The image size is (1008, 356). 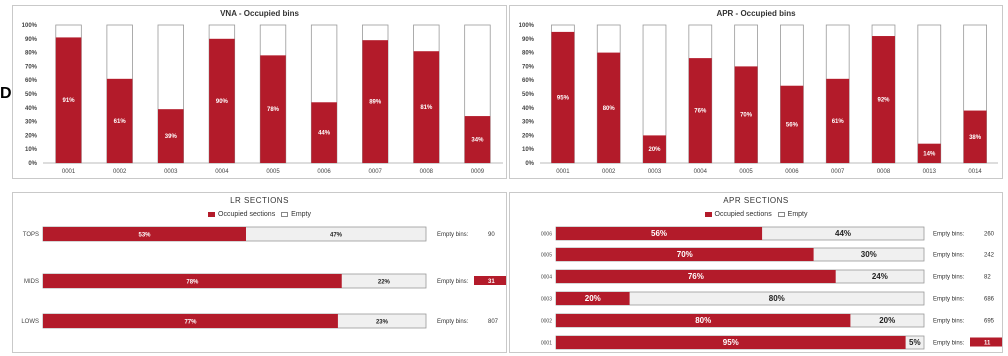 What do you see at coordinates (659, 233) in the screenshot?
I see `occupied-value-label: 56%` at bounding box center [659, 233].